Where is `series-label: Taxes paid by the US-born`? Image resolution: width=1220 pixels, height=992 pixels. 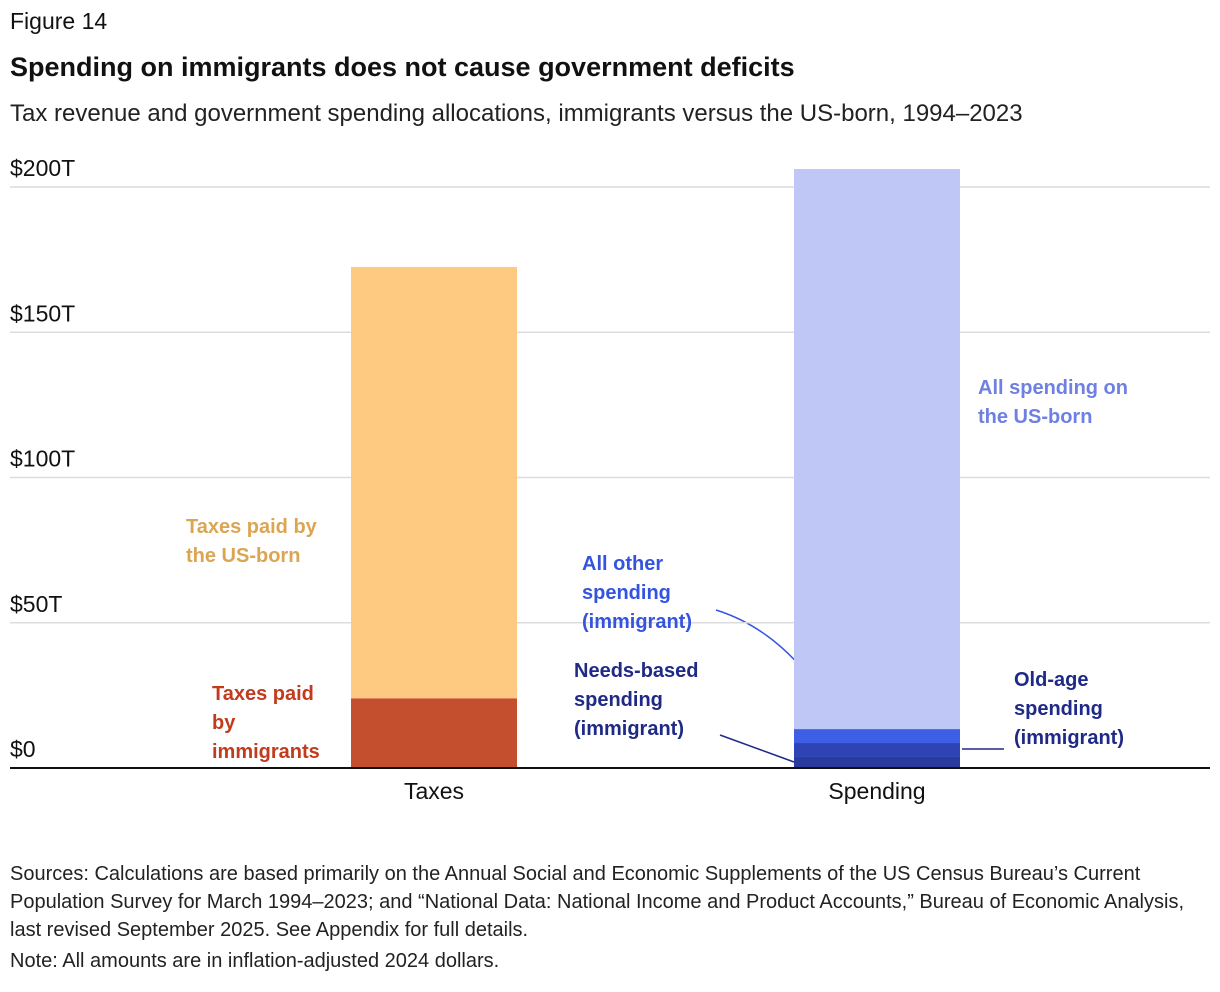 series-label: Taxes paid by the US-born is located at coordinates (251, 541).